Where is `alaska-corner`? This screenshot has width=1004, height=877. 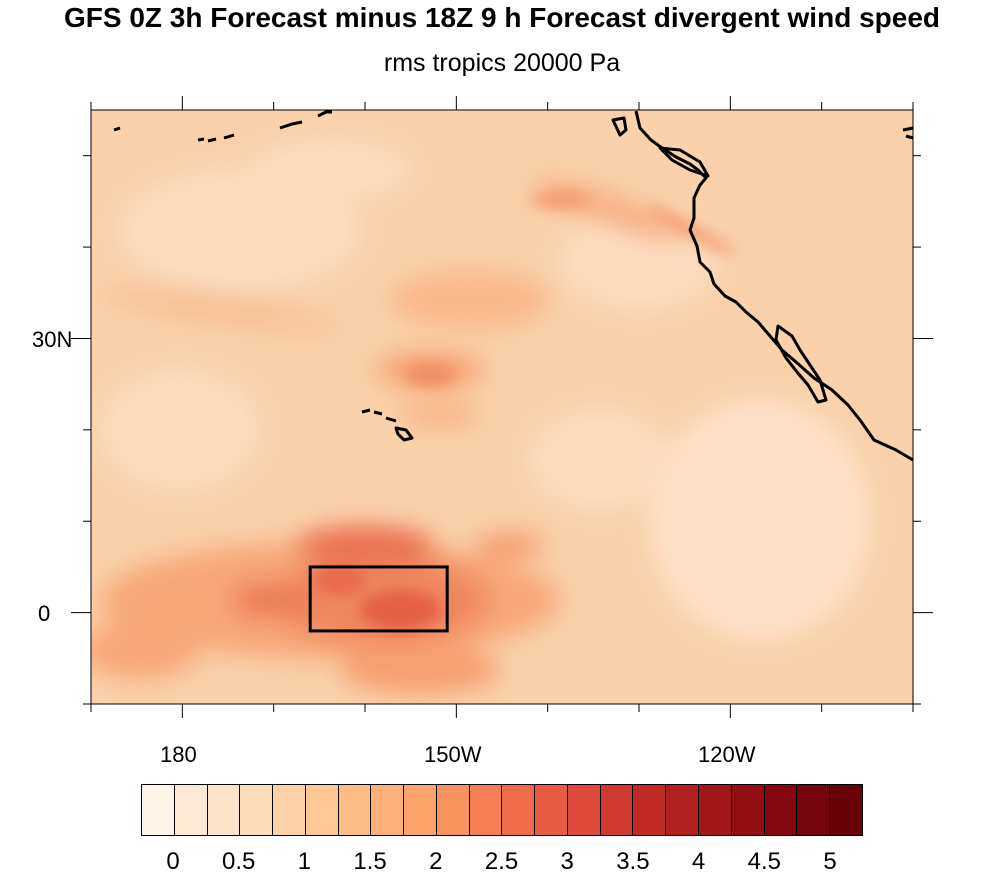
alaska-corner is located at coordinates (908, 133).